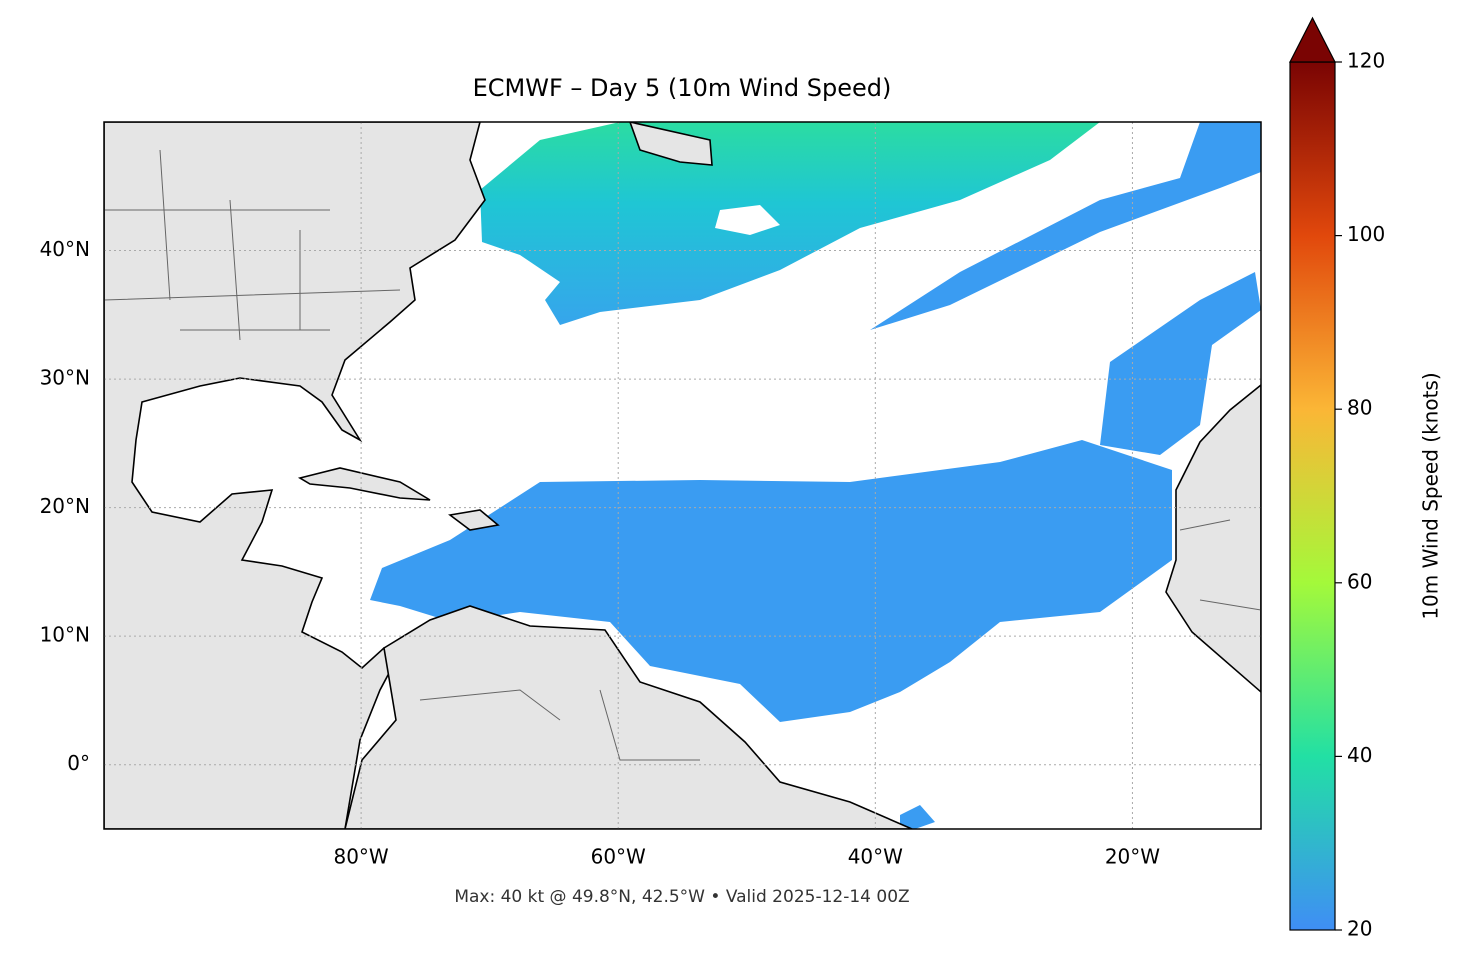  Describe the element at coordinates (65, 378) in the screenshot. I see `y-tick-label: 30°N` at that location.